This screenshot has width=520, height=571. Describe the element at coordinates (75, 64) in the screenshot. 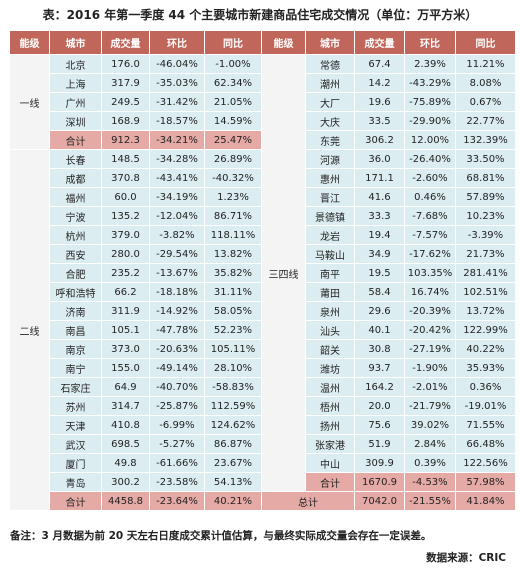

I see `cell: 北京` at that location.